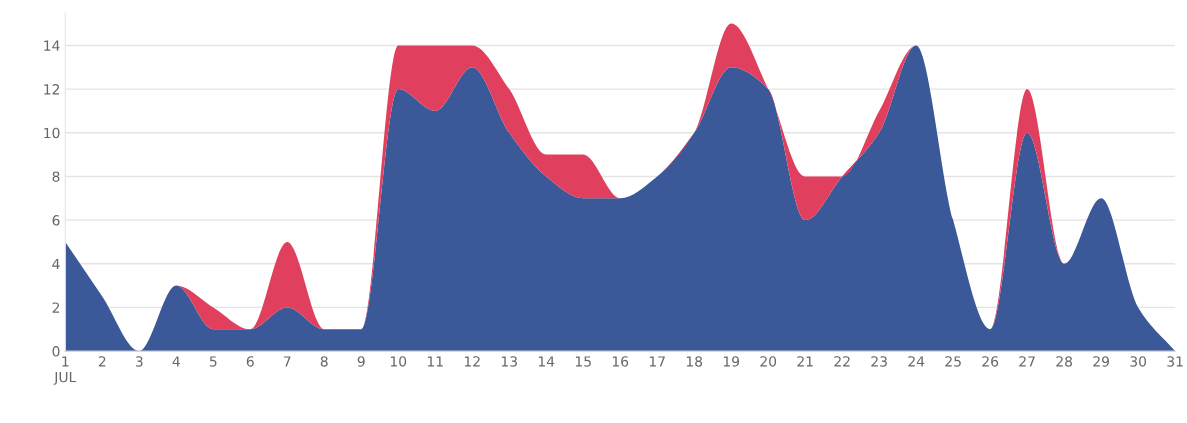 The width and height of the screenshot is (1187, 423). What do you see at coordinates (1175, 361) in the screenshot?
I see `x-tick-label: 31` at bounding box center [1175, 361].